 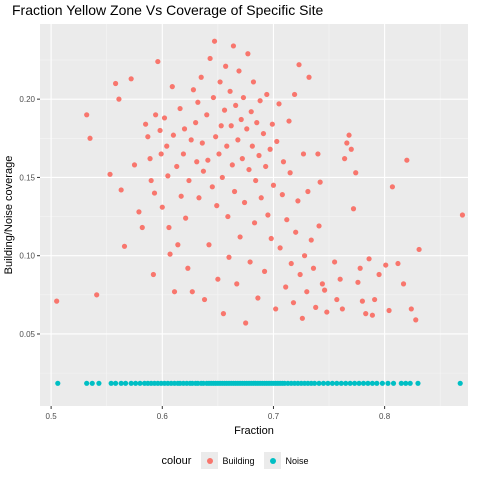 What do you see at coordinates (176, 460) in the screenshot?
I see `legend-title: colour` at bounding box center [176, 460].